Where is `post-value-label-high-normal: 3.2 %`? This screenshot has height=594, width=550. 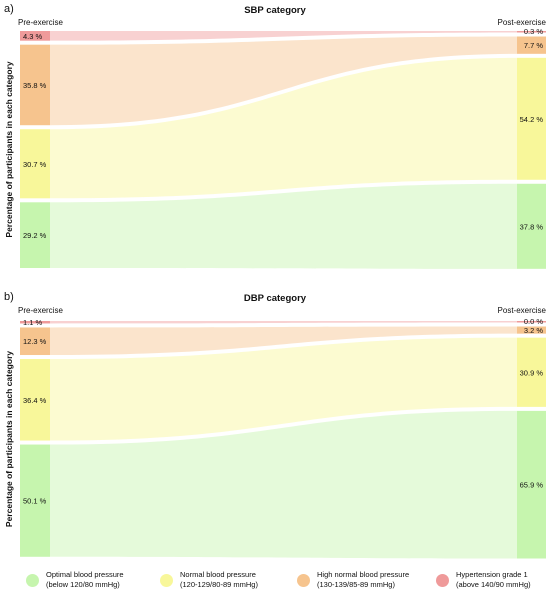
post-value-label-high-normal: 3.2 % is located at coordinates (534, 330).